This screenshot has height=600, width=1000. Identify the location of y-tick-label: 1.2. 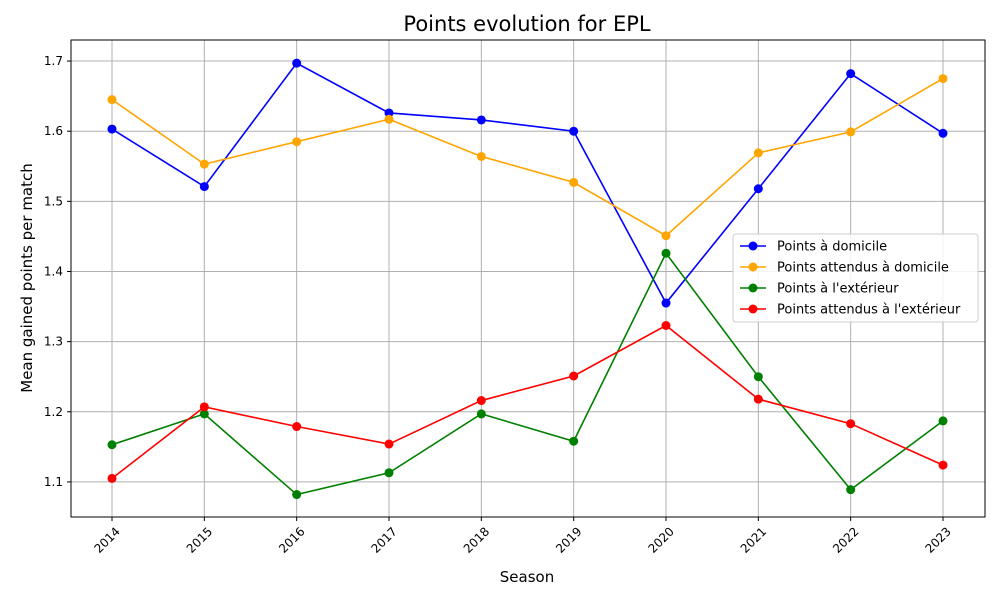
(53, 412).